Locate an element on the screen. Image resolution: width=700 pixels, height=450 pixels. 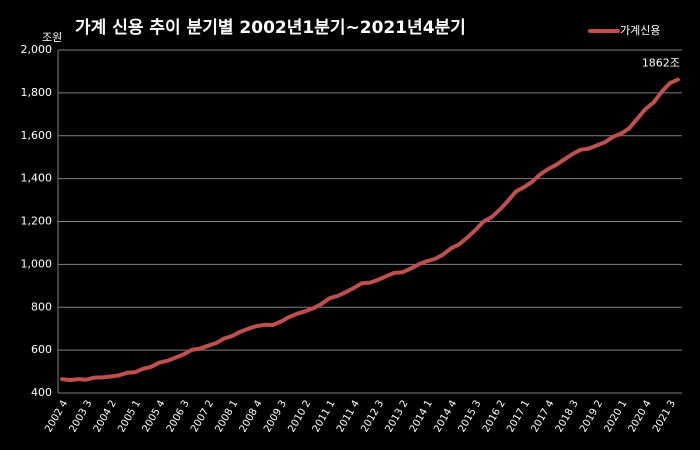
x-tick-label: 2004 2 is located at coordinates (105, 417).